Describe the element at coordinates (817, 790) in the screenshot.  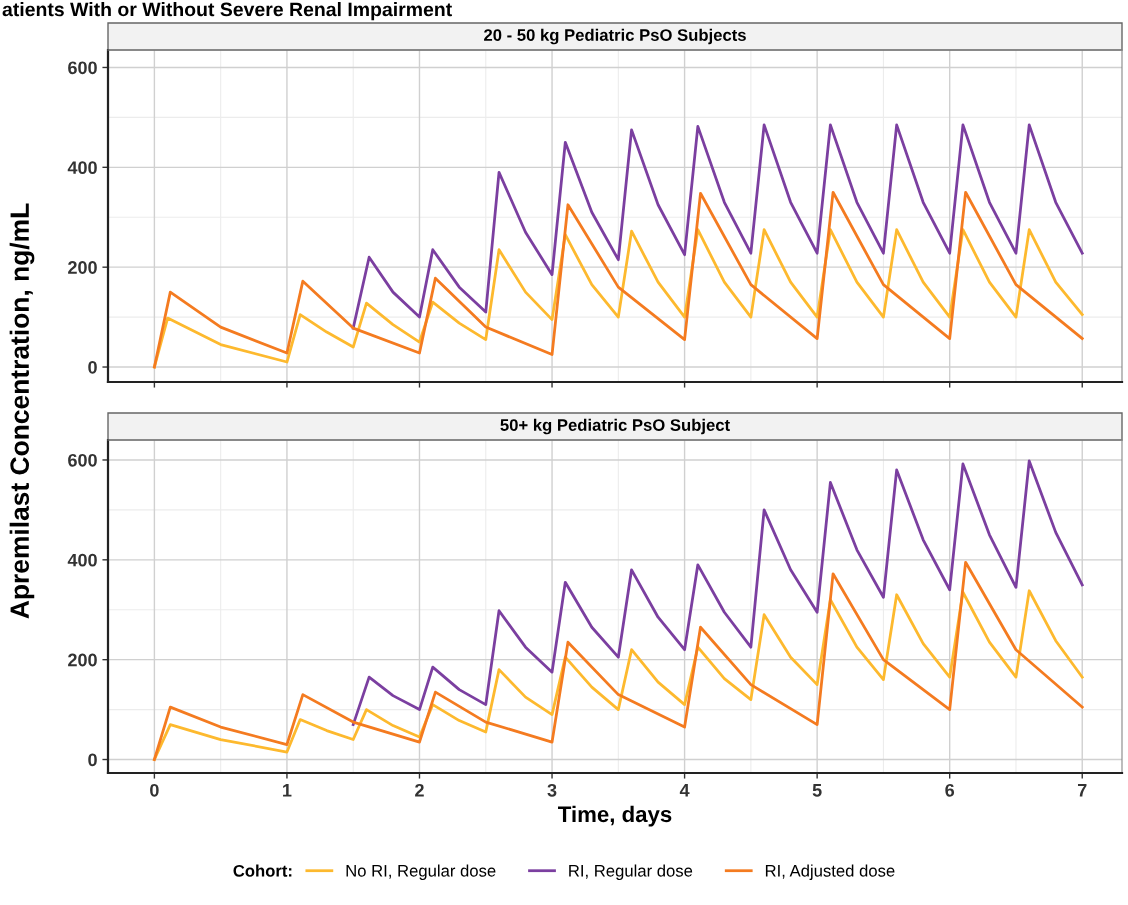
I see `x-tick-label: 5` at that location.